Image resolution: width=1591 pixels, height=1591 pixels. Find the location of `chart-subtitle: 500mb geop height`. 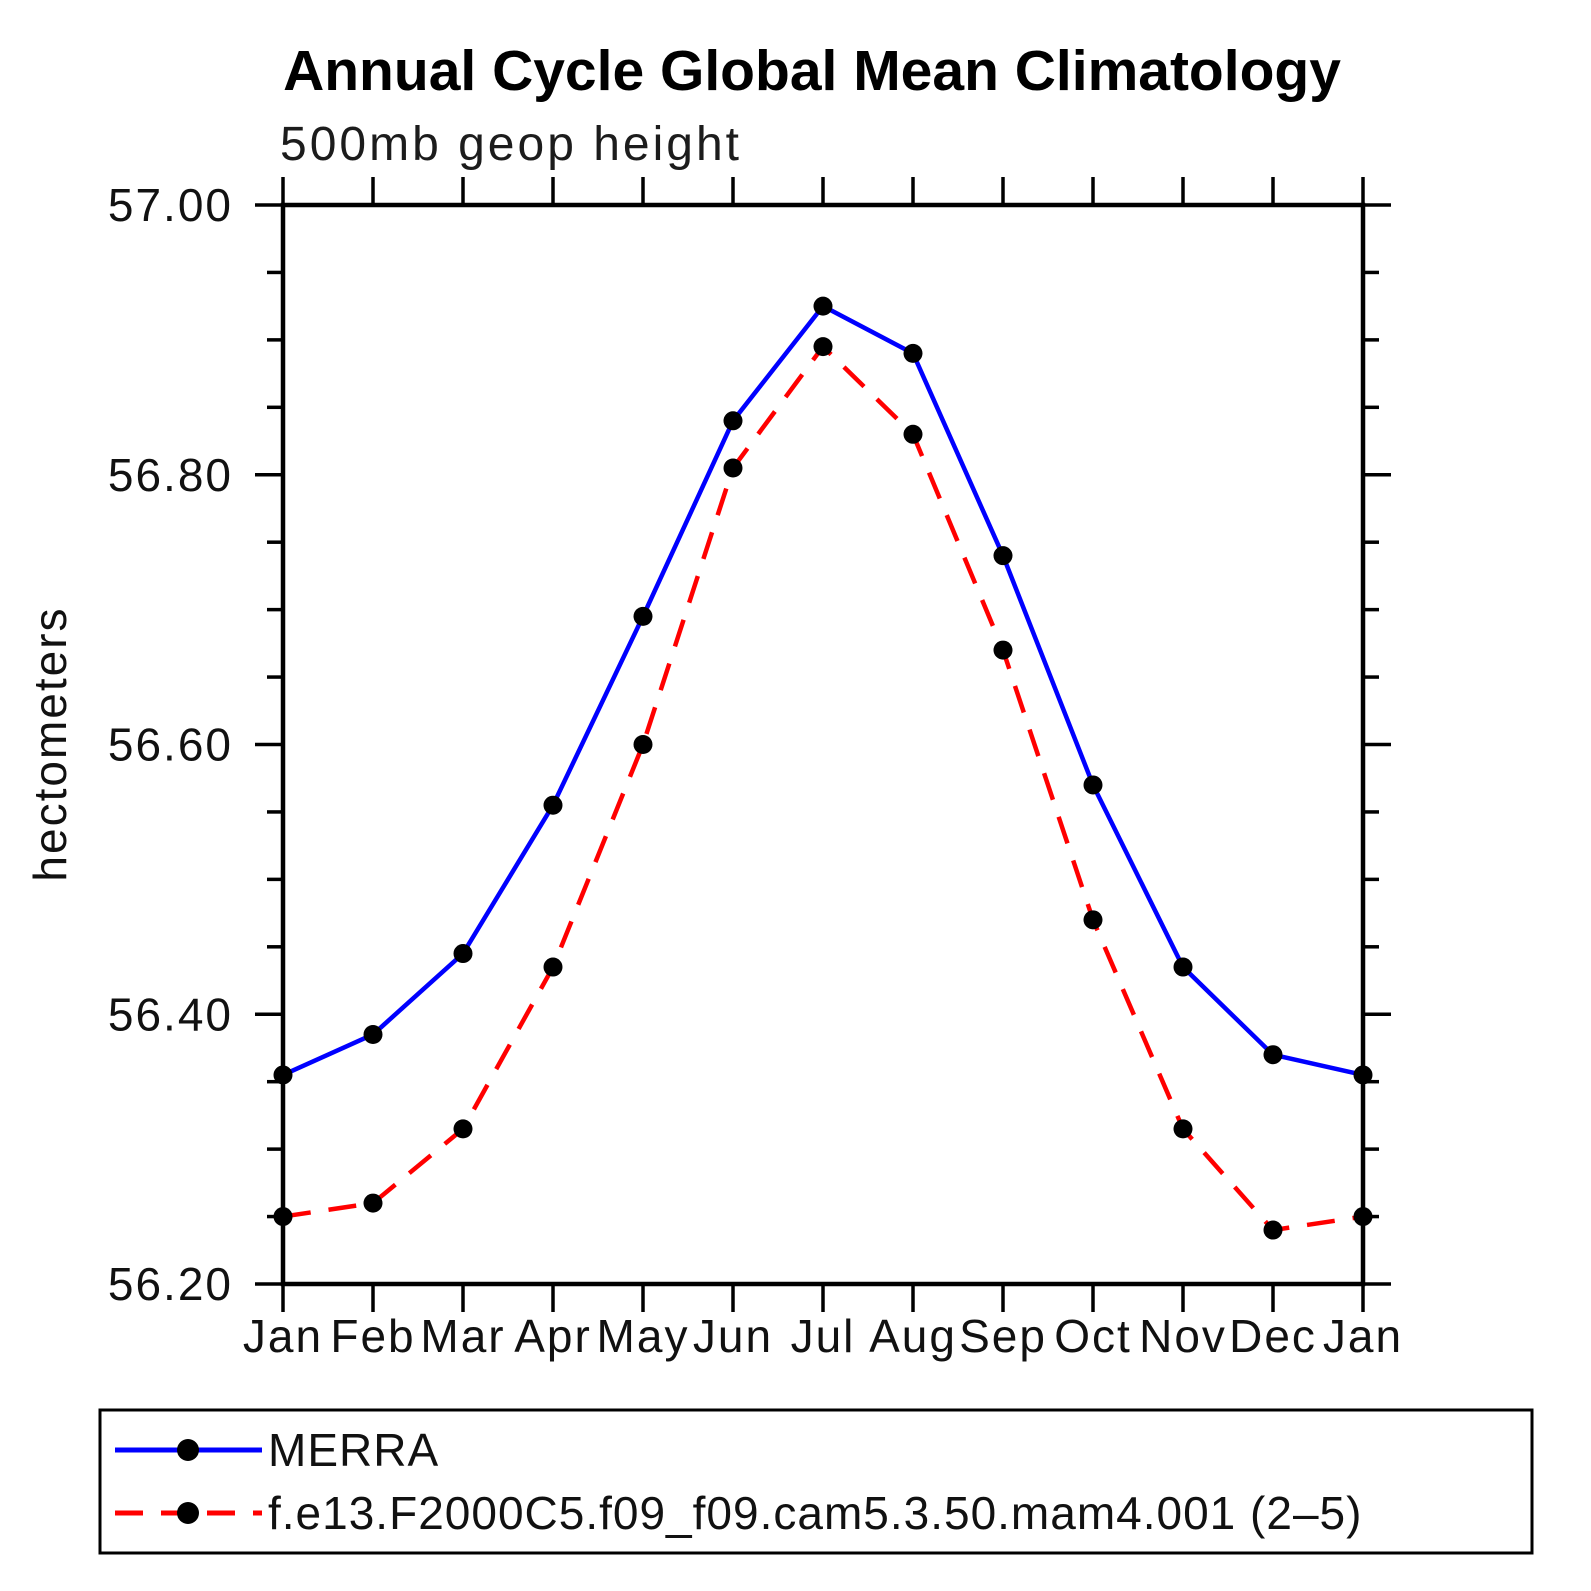

chart-subtitle: 500mb geop height is located at coordinates (511, 144).